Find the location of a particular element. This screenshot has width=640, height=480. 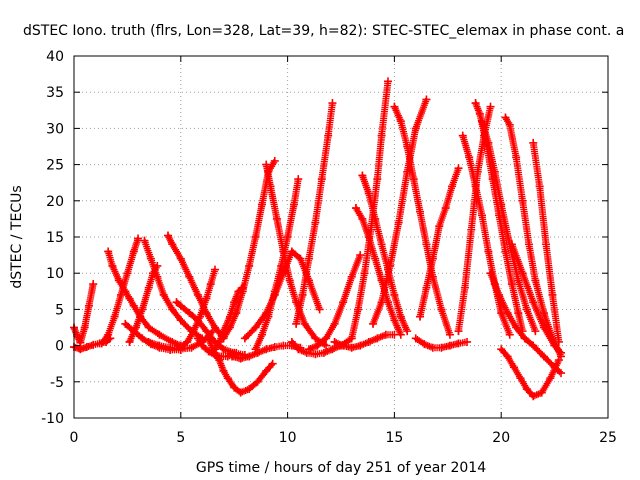

x-axis-label: GPS time / hours of day 251 of year 2014 is located at coordinates (341, 468).